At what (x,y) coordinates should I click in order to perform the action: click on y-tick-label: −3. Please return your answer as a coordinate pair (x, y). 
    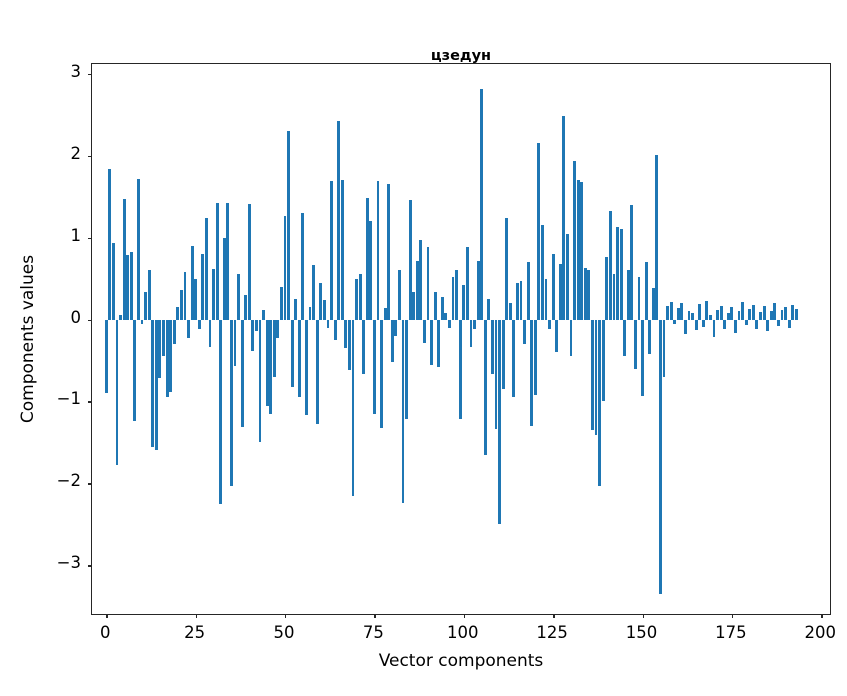
    Looking at the image, I should click on (68, 563).